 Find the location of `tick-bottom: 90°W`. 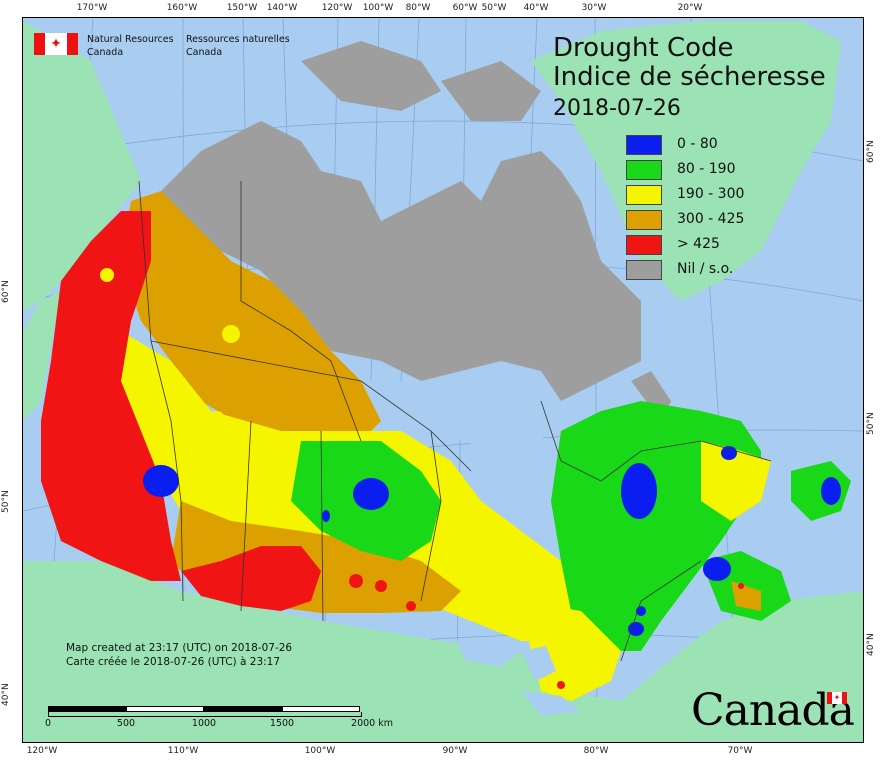

tick-bottom: 90°W is located at coordinates (455, 751).